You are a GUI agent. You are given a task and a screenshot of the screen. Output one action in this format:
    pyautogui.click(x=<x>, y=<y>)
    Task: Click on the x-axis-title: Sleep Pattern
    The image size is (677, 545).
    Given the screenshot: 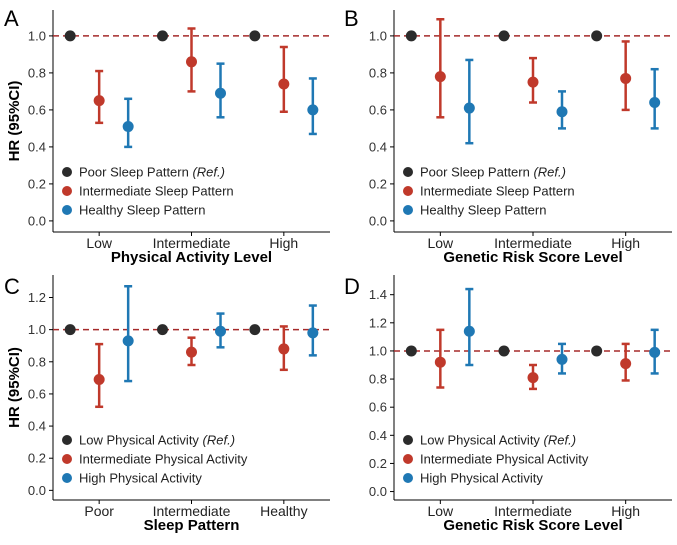 What is the action you would take?
    pyautogui.click(x=192, y=525)
    